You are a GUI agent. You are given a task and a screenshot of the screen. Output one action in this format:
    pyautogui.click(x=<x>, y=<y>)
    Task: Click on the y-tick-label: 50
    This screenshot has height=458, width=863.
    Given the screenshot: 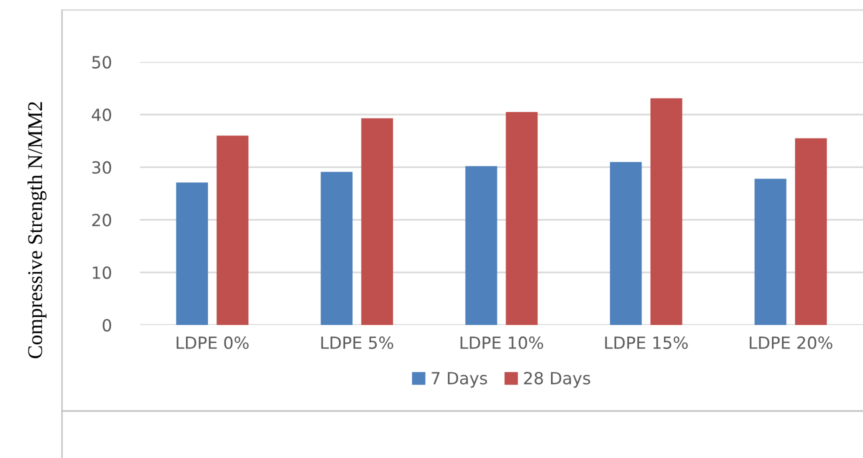 What is the action you would take?
    pyautogui.click(x=102, y=62)
    